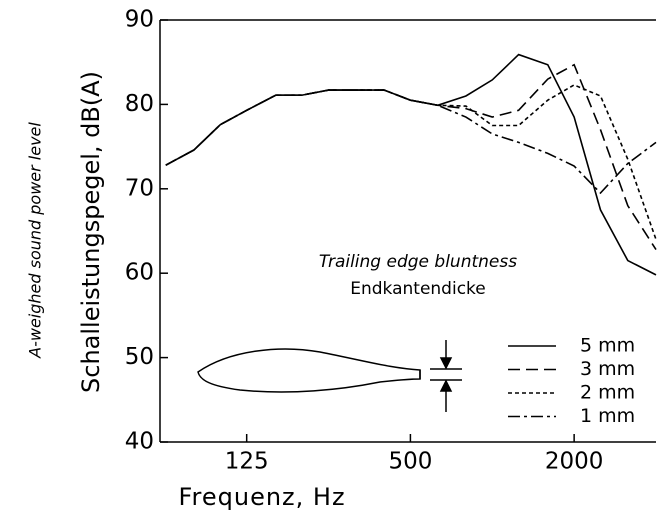 This screenshot has width=658, height=518. Describe the element at coordinates (574, 462) in the screenshot. I see `x-tick-label: 2000` at that location.